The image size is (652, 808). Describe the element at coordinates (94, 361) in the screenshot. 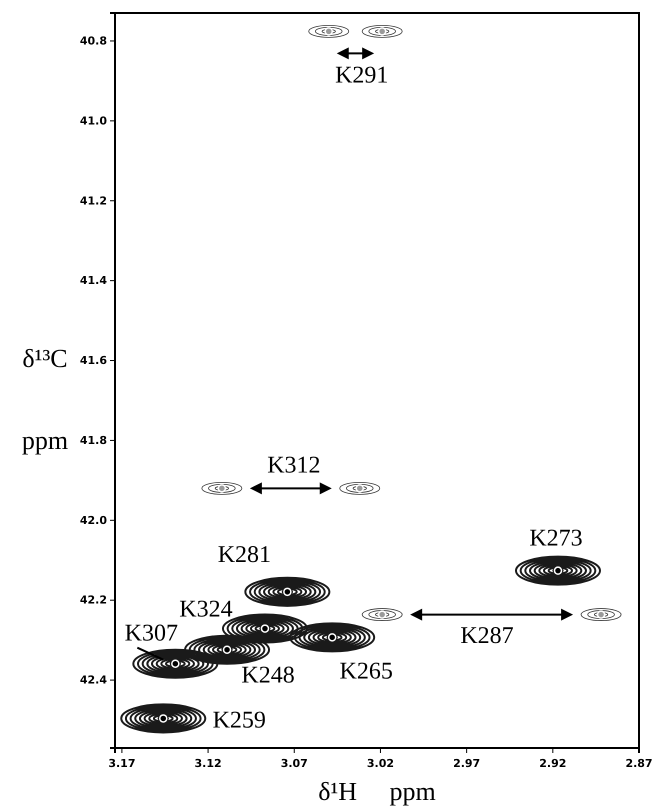

I see `y-tick-label: 41.6` at that location.